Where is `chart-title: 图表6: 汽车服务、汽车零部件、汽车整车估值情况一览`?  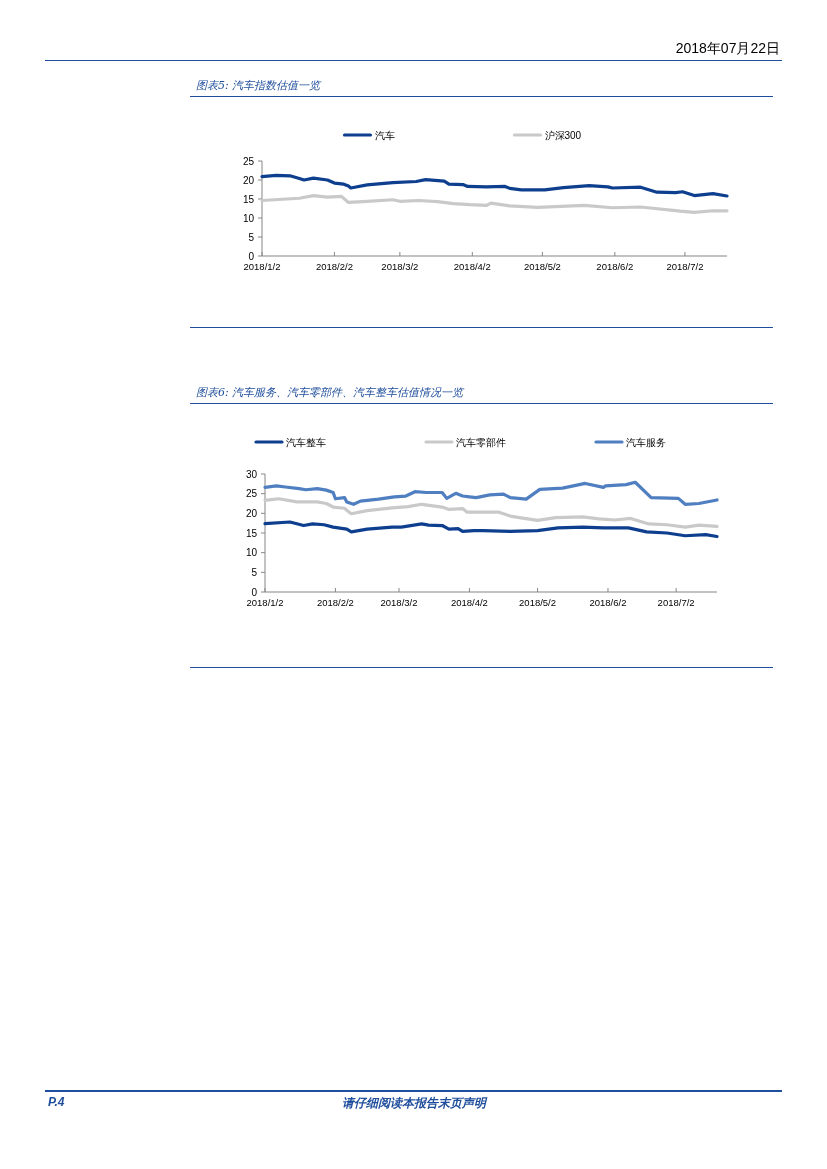
chart-title: 图表6: 汽车服务、汽车零部件、汽车整车估值情况一览 is located at coordinates (330, 392).